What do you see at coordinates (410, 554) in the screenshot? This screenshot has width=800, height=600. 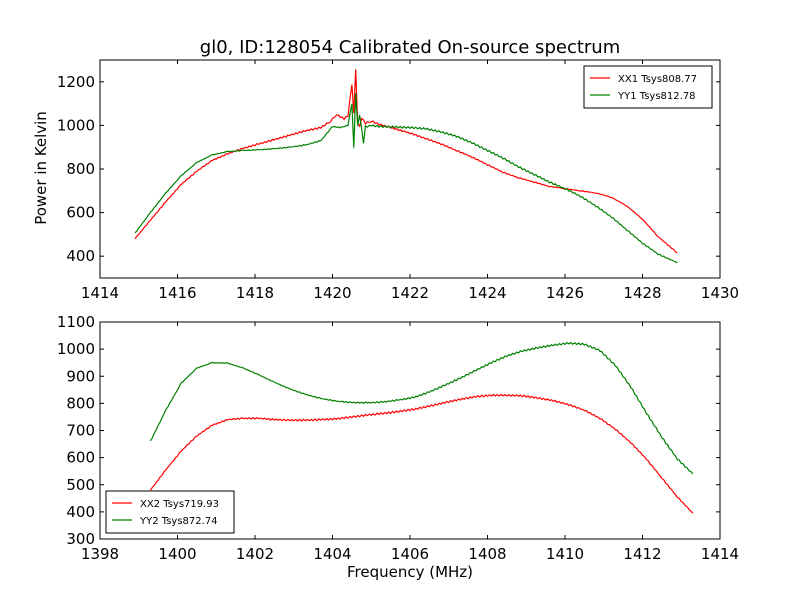 I see `x-tick-label: 1406` at bounding box center [410, 554].